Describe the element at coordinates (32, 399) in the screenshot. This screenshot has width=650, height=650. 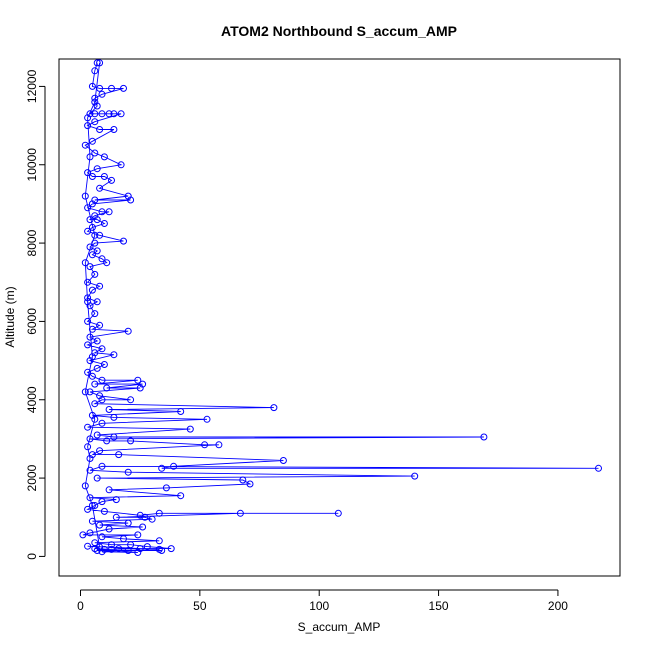
I see `y-tick-label: 4000` at that location.